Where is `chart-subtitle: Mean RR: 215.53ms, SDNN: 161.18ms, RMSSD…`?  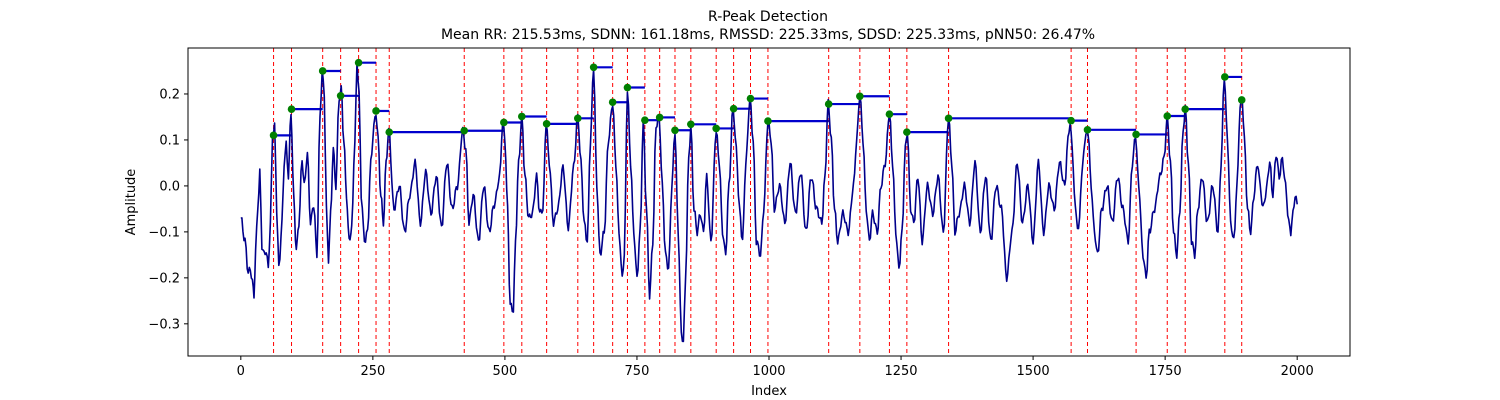
chart-subtitle: Mean RR: 215.53ms, SDNN: 161.18ms, RMSSD… is located at coordinates (768, 35).